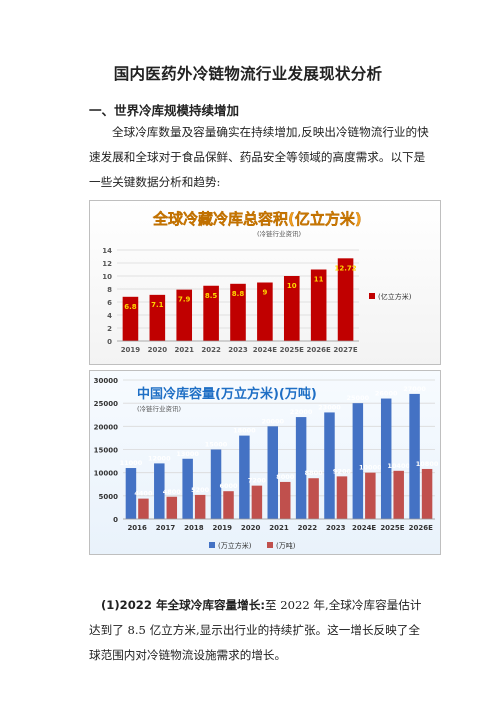 The width and height of the screenshot is (496, 702). I want to click on y-tick-label: 10000, so click(106, 474).